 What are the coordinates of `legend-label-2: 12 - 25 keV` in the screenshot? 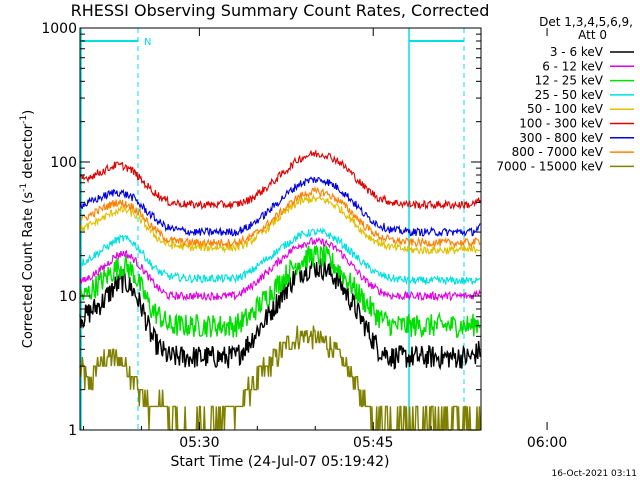 It's located at (569, 81).